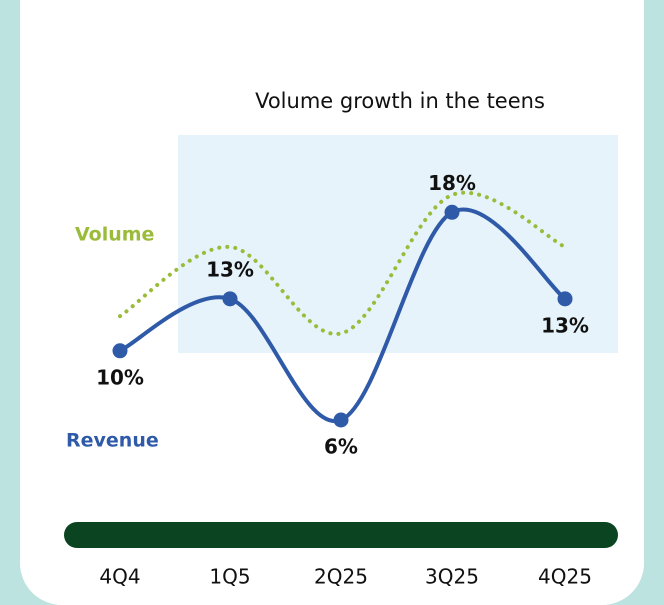 Image resolution: width=664 pixels, height=605 pixels. I want to click on x-tick-label: 4Q4, so click(119, 577).